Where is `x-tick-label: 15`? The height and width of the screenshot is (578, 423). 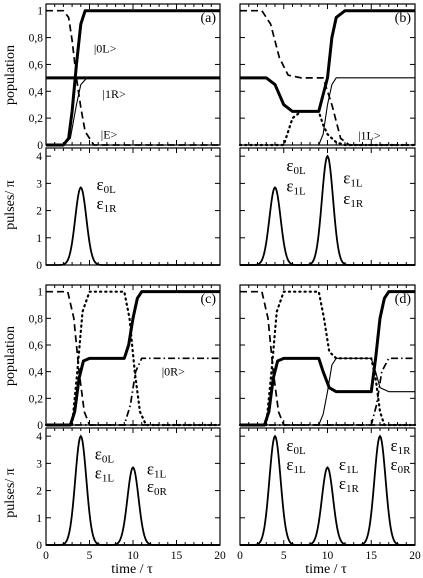 x-tick-label: 15 is located at coordinates (372, 556).